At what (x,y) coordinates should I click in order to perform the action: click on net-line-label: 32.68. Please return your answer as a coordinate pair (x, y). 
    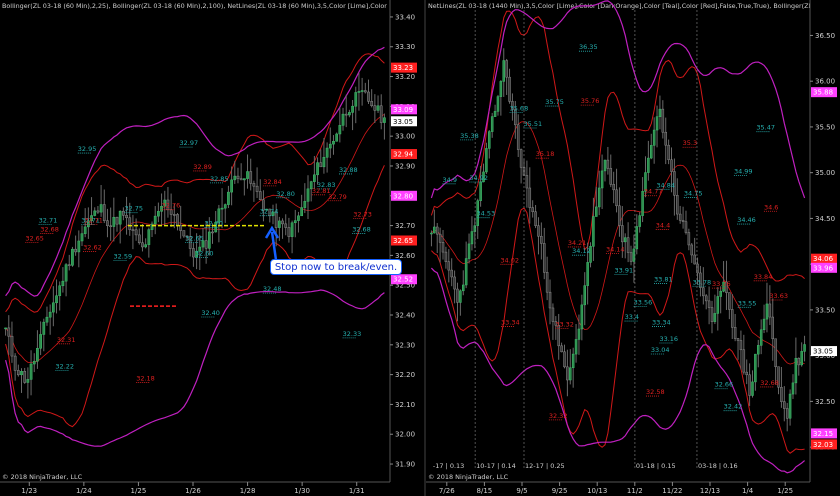
    Looking at the image, I should click on (361, 230).